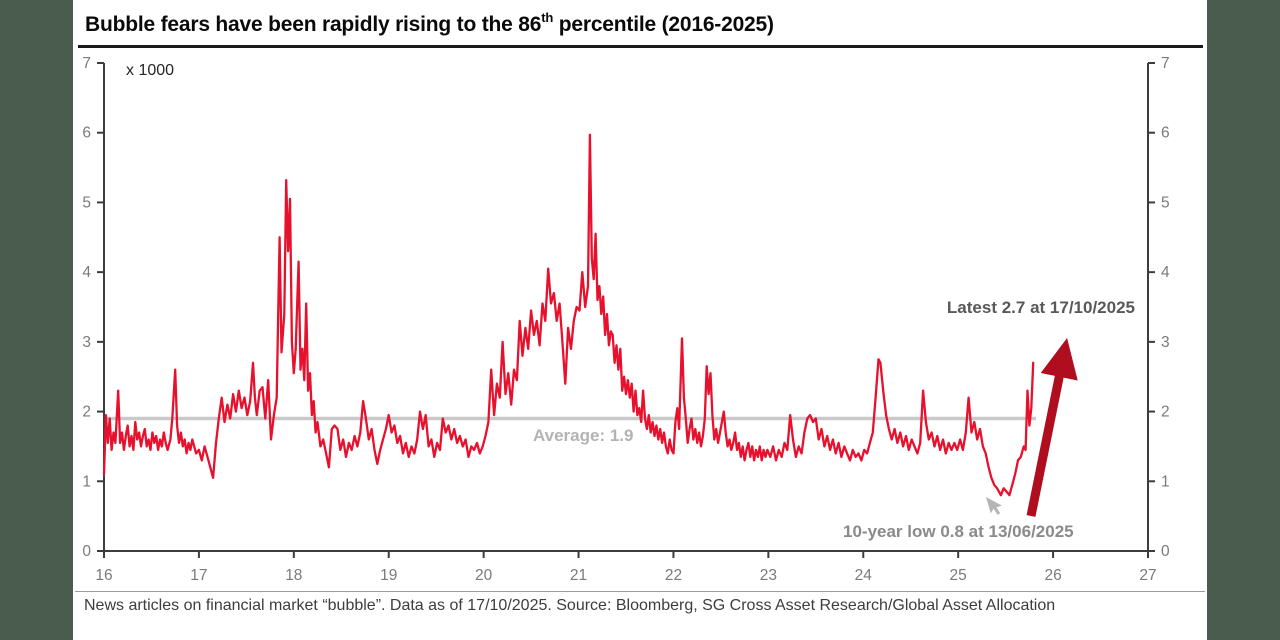 The image size is (1280, 640). I want to click on svg-text: 16, so click(103, 575).